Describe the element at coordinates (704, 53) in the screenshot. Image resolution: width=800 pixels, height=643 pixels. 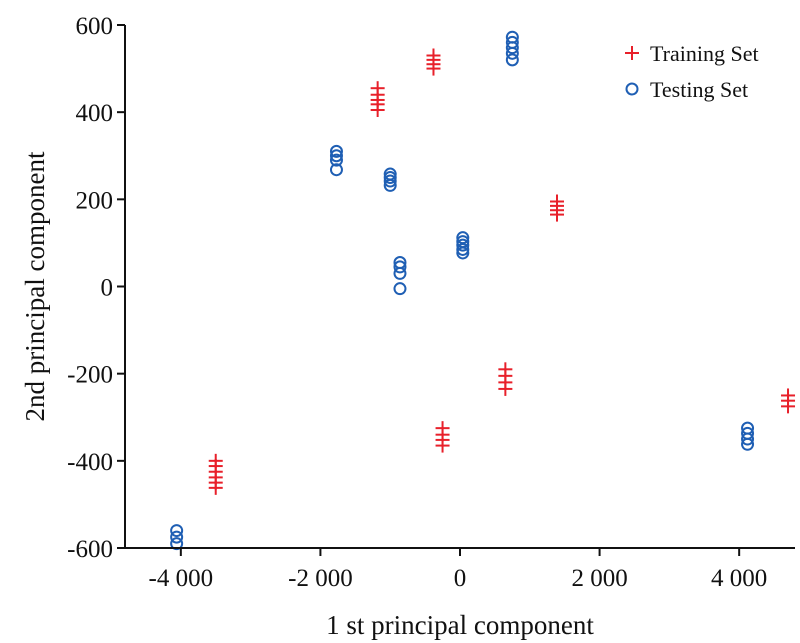
I see `legend-label-training: Training Set` at that location.